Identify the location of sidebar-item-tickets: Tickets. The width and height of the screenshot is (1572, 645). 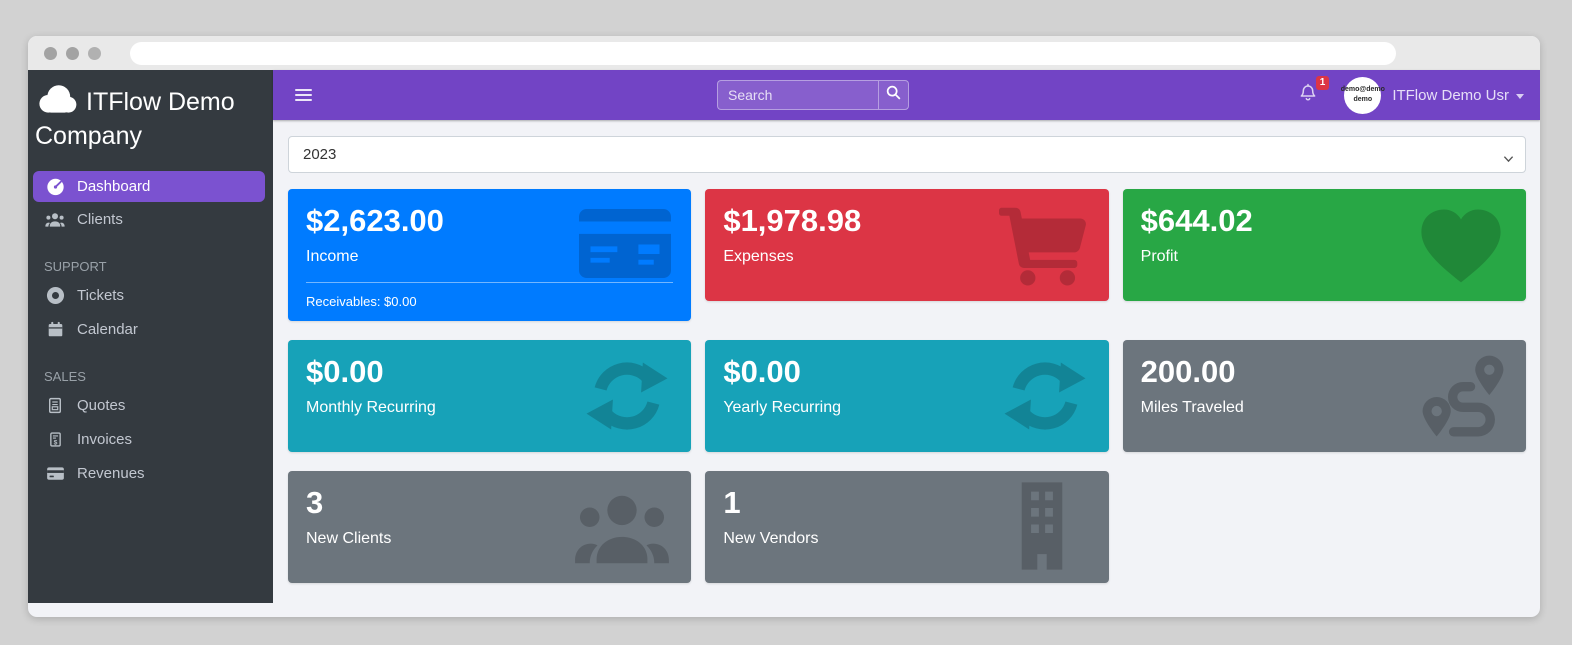
(149, 295).